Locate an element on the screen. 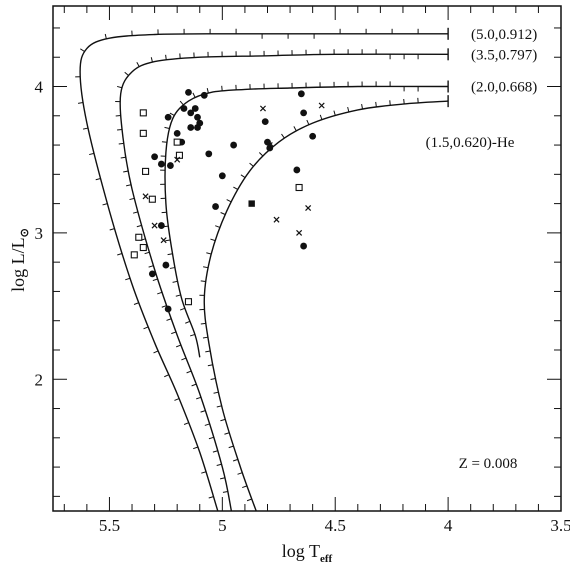 Image resolution: width=570 pixels, height=566 pixels. x-tick-label: 3.5 is located at coordinates (560, 525).